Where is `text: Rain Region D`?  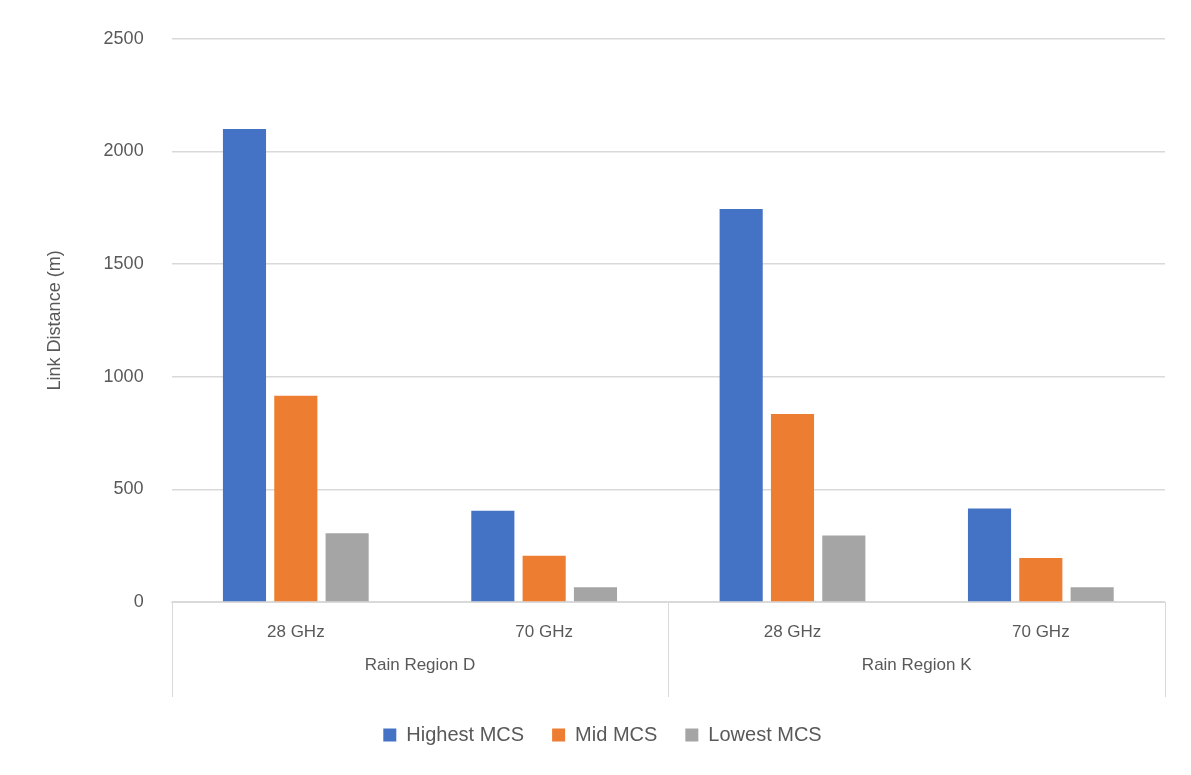 text: Rain Region D is located at coordinates (420, 664).